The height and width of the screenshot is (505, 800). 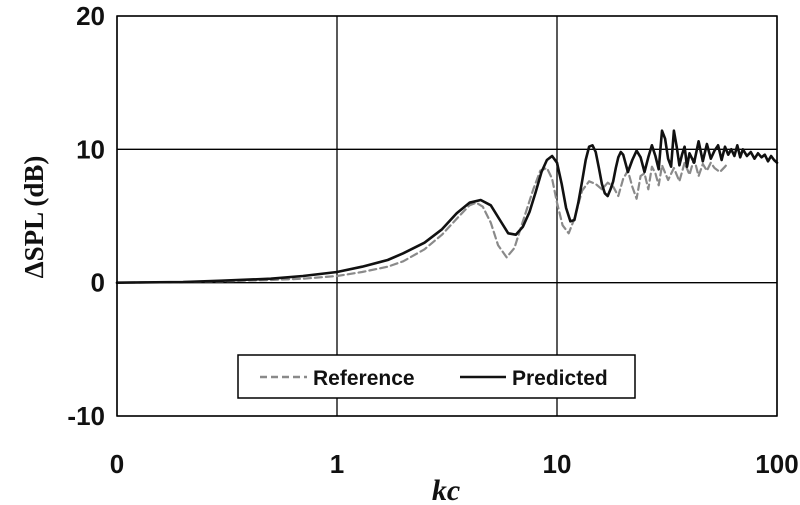 I want to click on y-axis-title: ΔSPL (dB), so click(x=34, y=217).